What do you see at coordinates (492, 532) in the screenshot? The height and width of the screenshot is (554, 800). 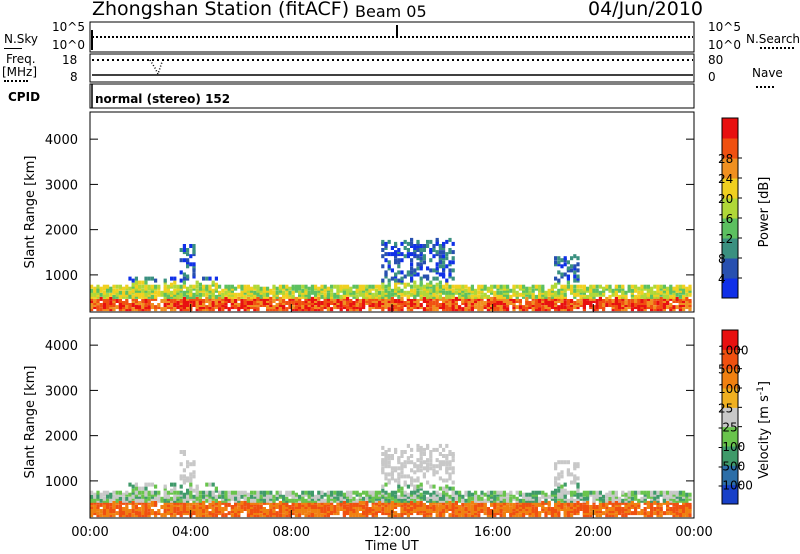 I see `x-tick-label: 16:00` at bounding box center [492, 532].